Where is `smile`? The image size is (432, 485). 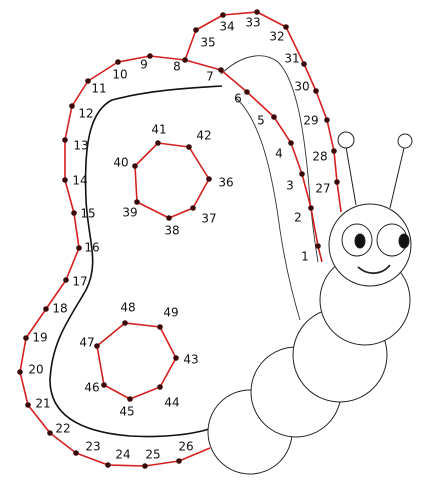 smile is located at coordinates (374, 269).